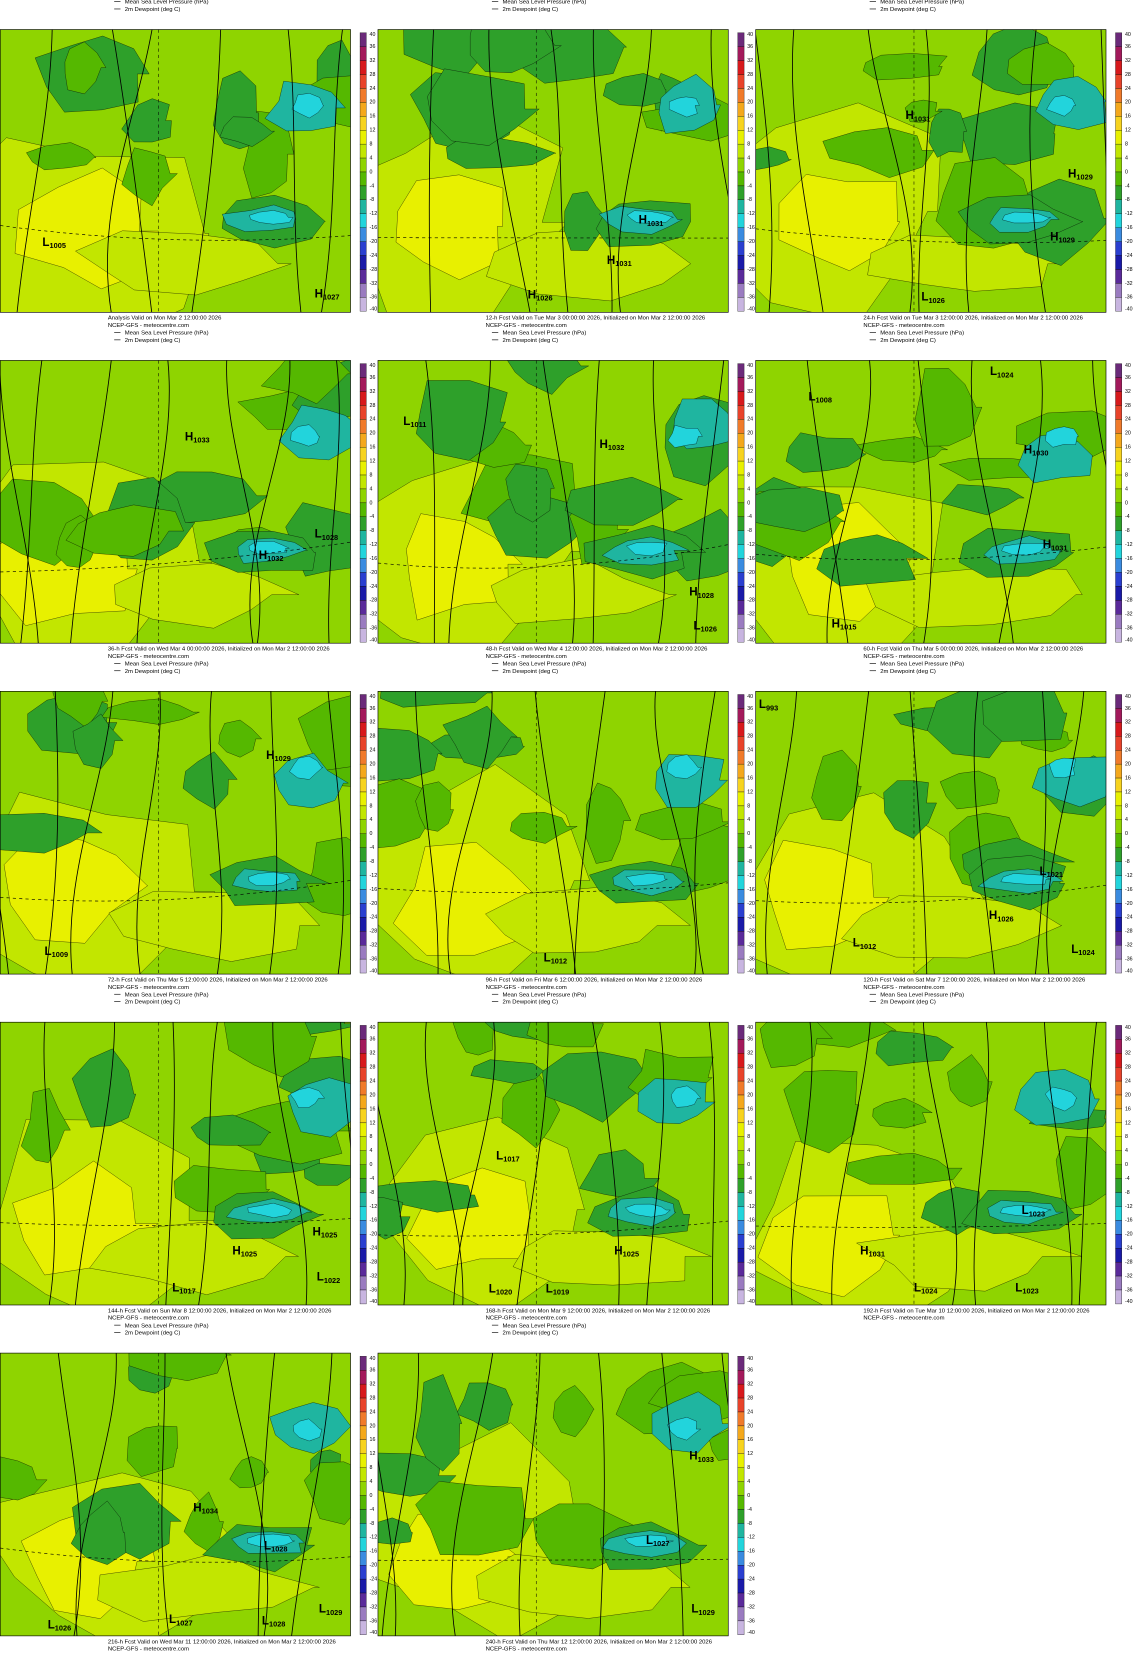 The width and height of the screenshot is (1140, 1665). What do you see at coordinates (1129, 298) in the screenshot?
I see `colorbar-tick-label: -36` at bounding box center [1129, 298].